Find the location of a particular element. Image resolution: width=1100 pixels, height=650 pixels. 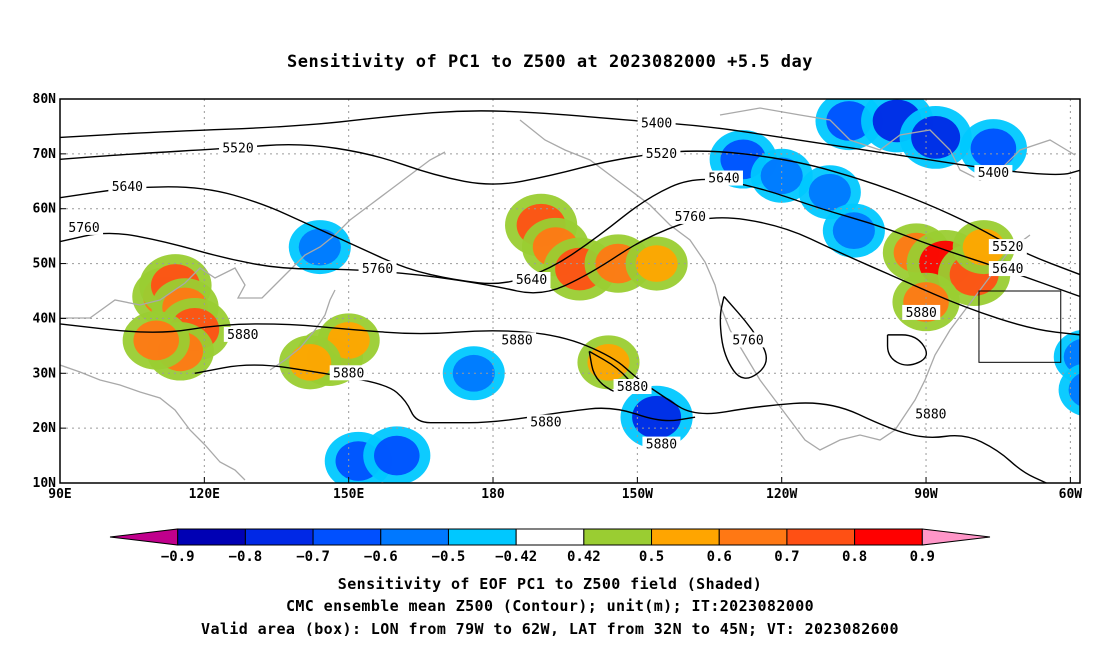

y-tick-label: 40N is located at coordinates (45, 318).